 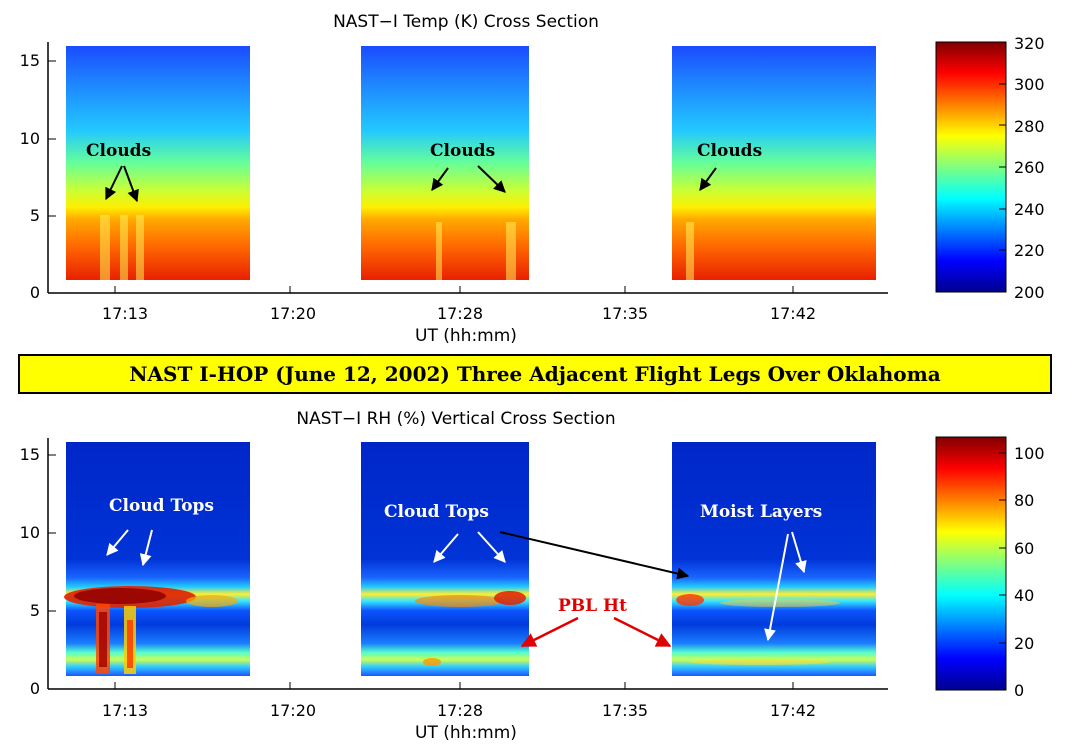 I want to click on temp-x-tick: 17:13, so click(x=125, y=313).